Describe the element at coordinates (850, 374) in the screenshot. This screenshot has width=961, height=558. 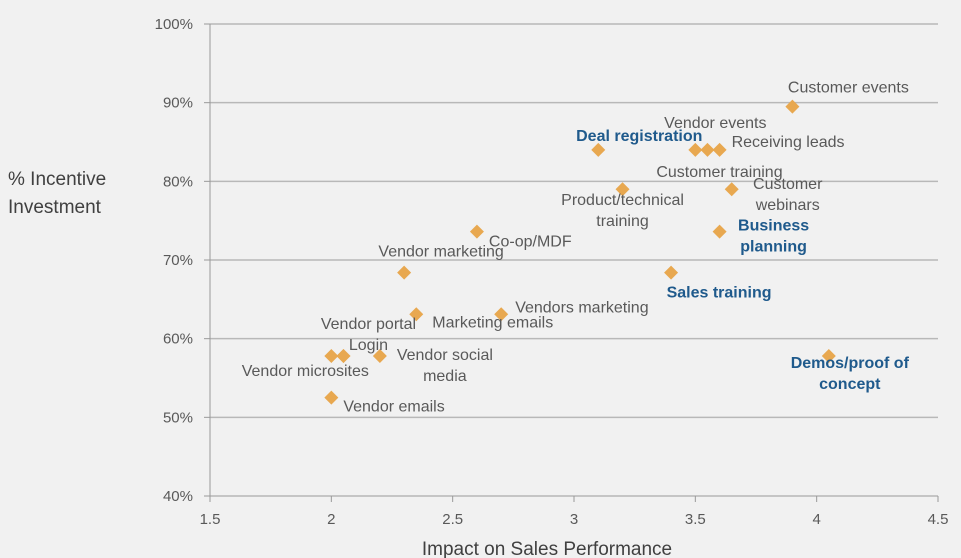
I see `point-label: Demos/proof of concept` at that location.